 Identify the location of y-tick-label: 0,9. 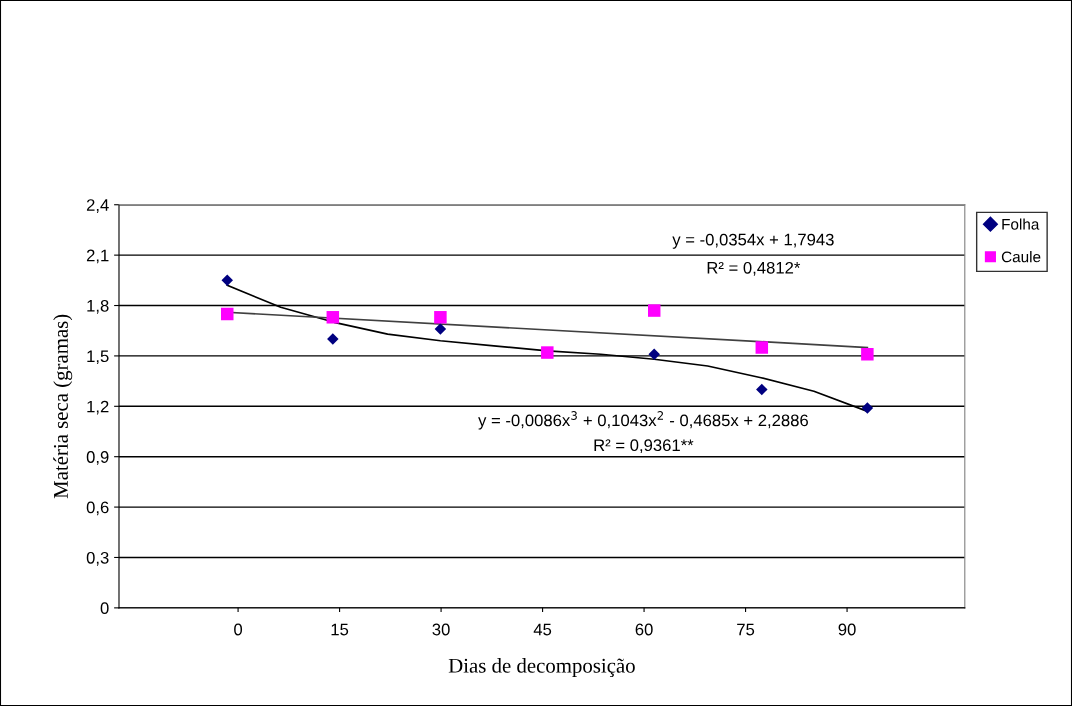
(97, 458).